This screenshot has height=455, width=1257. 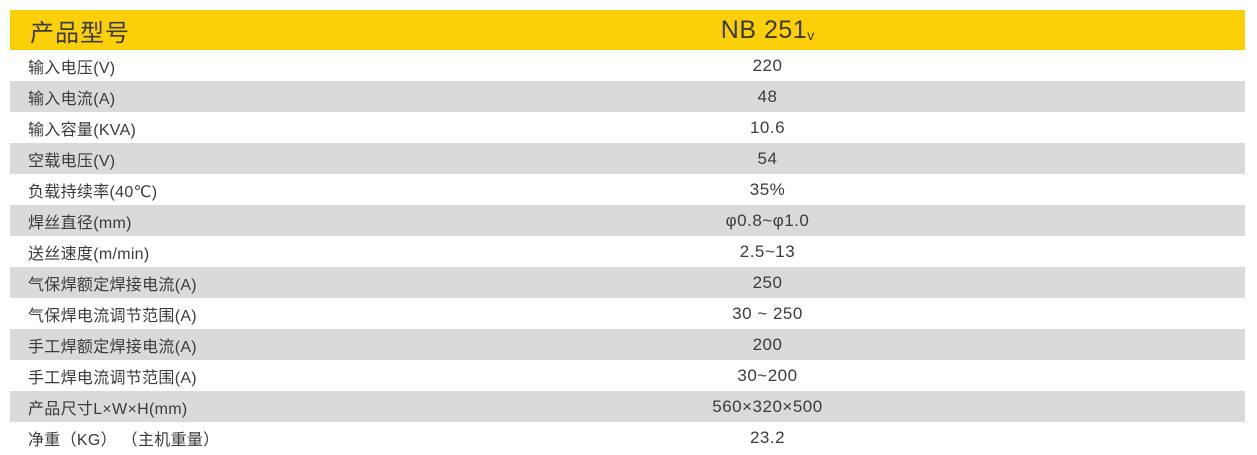 What do you see at coordinates (767, 96) in the screenshot?
I see `spec-value: 48` at bounding box center [767, 96].